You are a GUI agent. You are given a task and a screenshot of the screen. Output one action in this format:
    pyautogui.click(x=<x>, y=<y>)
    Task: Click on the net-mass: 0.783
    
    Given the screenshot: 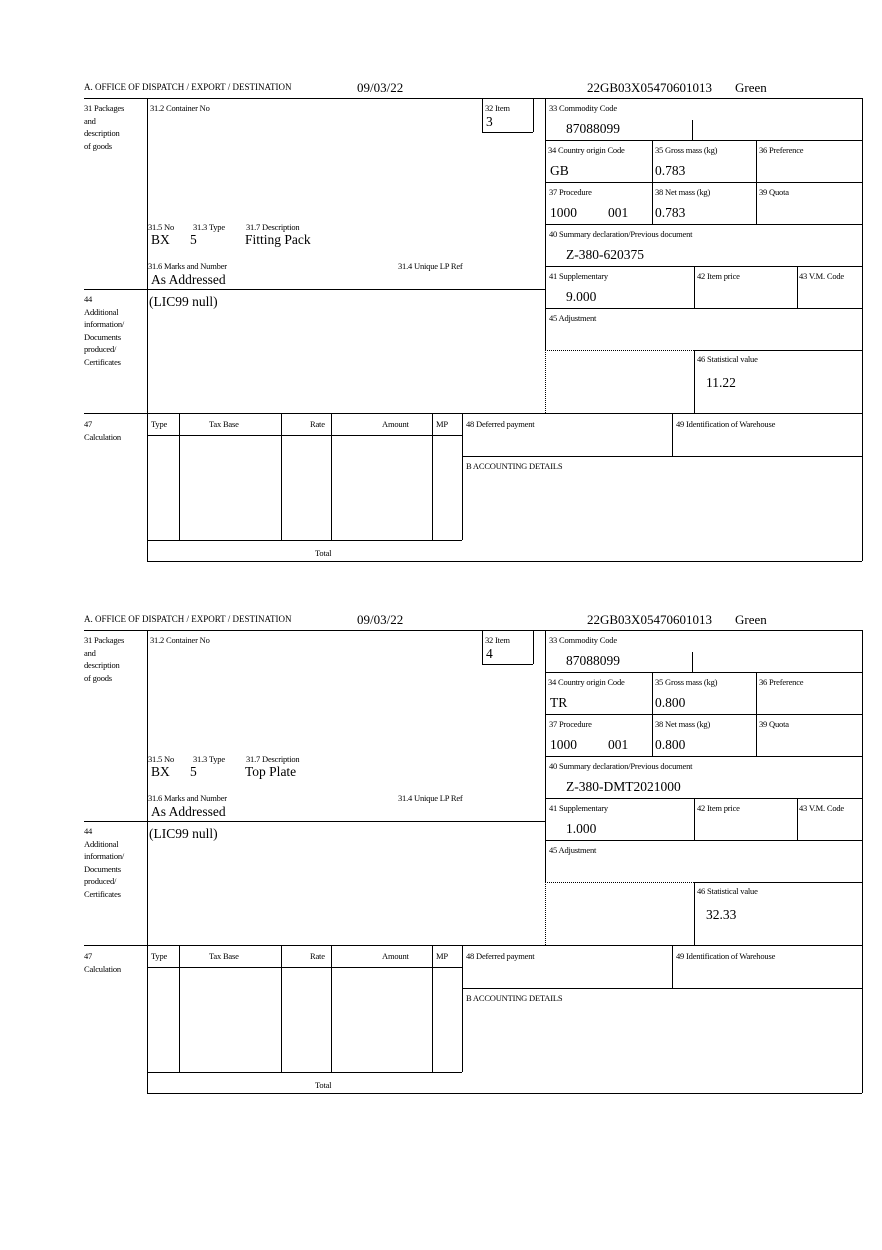 What is the action you would take?
    pyautogui.click(x=670, y=212)
    